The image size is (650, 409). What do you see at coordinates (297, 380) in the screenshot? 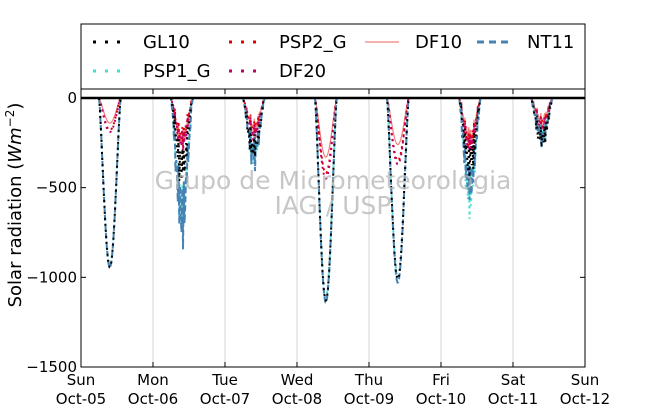
I see `x-tick-label-day: Wed` at bounding box center [297, 380].